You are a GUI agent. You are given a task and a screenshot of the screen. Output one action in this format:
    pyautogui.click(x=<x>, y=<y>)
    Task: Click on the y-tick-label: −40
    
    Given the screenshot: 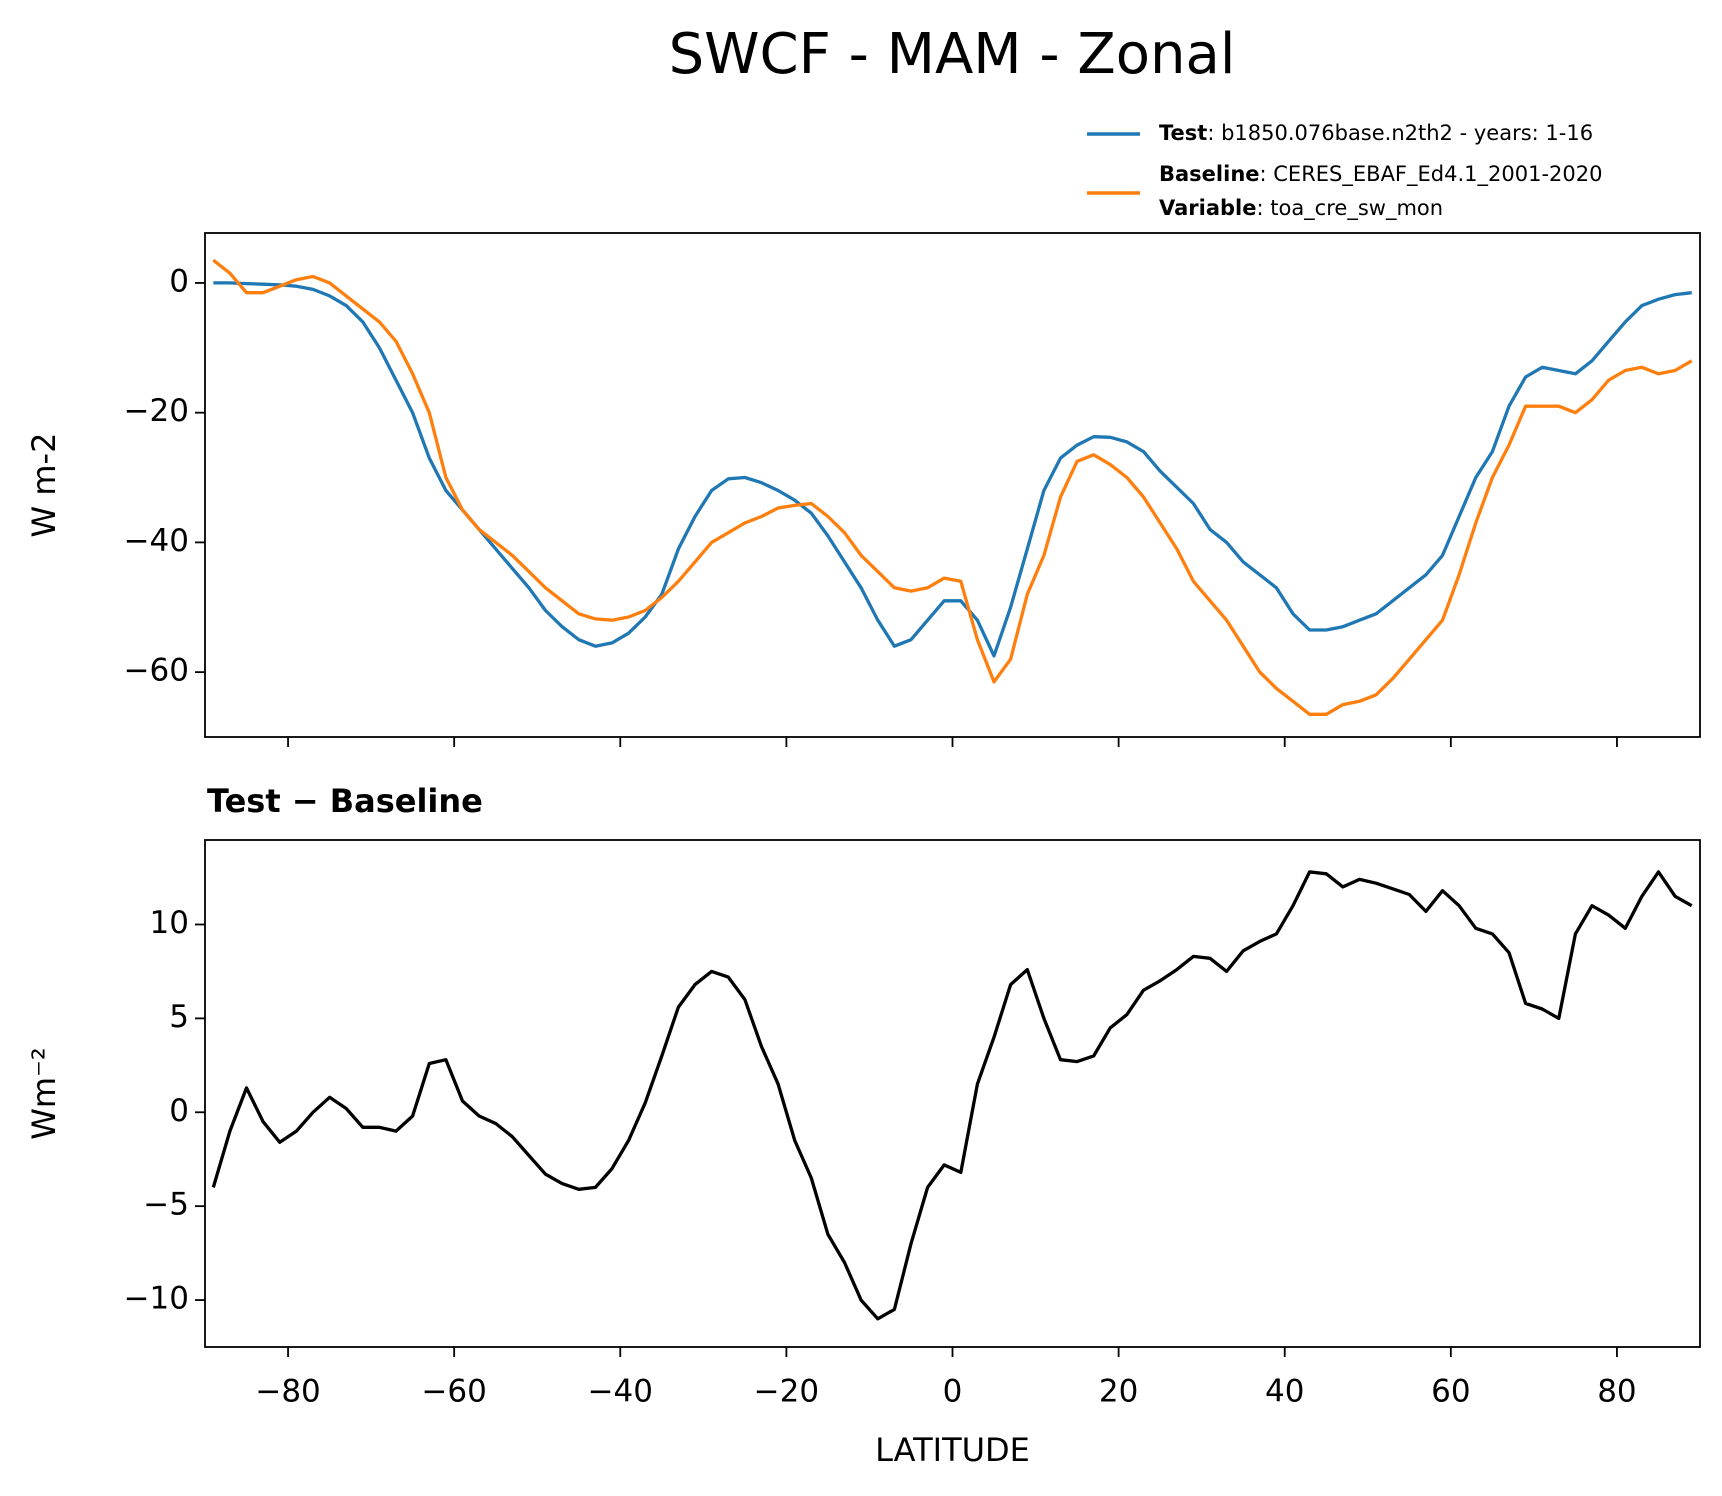 What is the action you would take?
    pyautogui.click(x=156, y=541)
    